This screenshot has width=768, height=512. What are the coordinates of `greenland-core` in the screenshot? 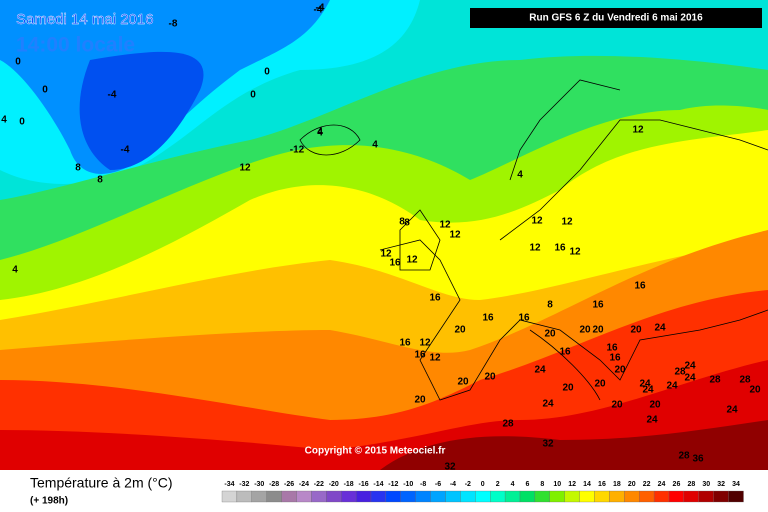 It's located at (141, 110).